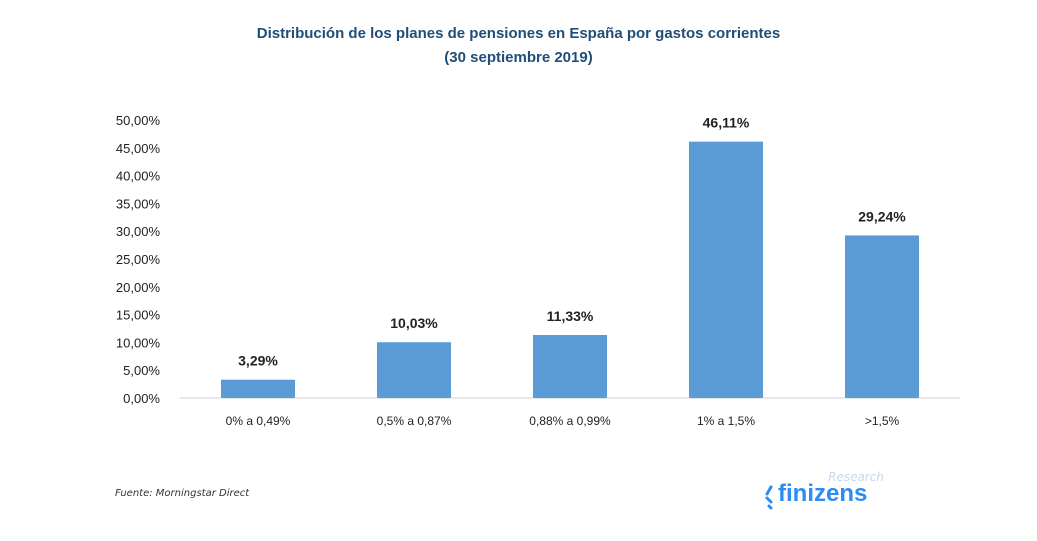  What do you see at coordinates (414, 323) in the screenshot?
I see `data-label: 10,03%` at bounding box center [414, 323].